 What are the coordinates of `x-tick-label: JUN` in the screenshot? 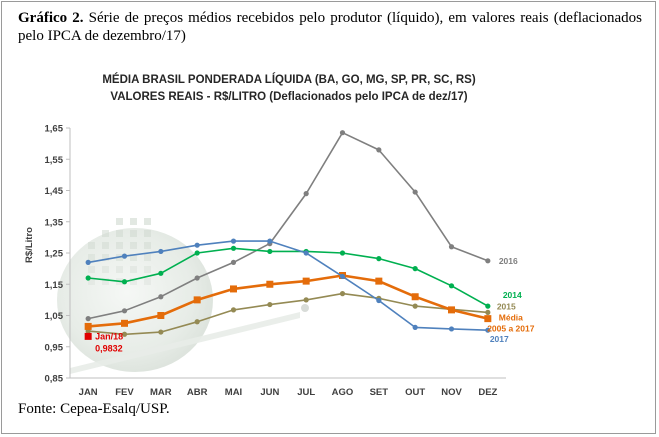 It's located at (269, 392).